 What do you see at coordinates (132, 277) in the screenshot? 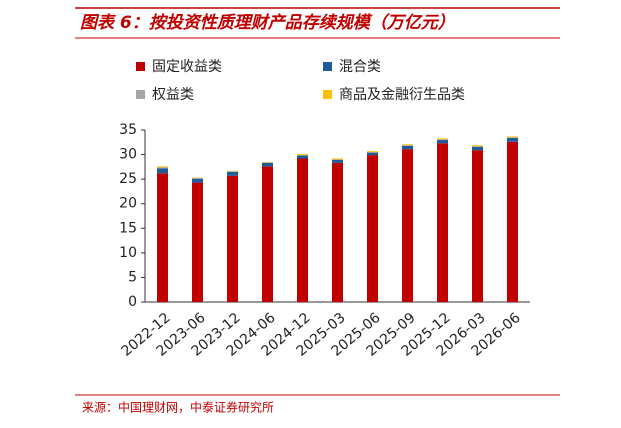
I see `y-tick-label: 5` at bounding box center [132, 277].